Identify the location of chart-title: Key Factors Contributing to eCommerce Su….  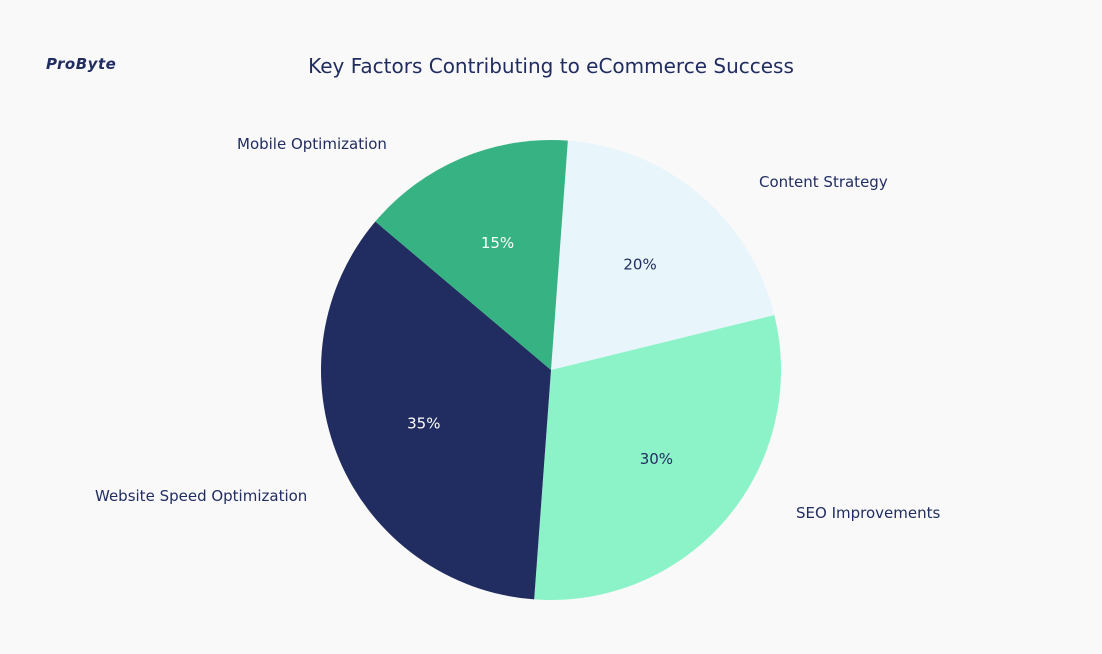
(551, 66).